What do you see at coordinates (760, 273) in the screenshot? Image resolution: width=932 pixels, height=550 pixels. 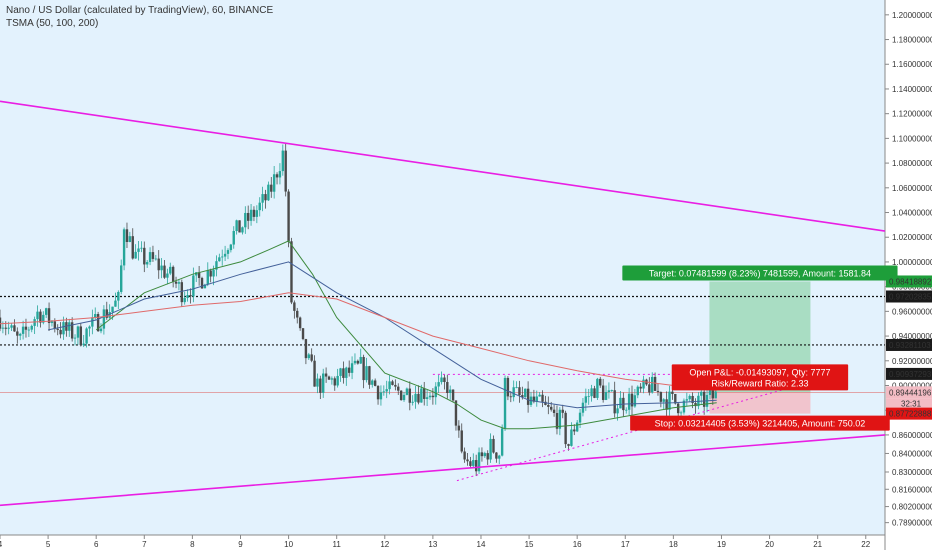 I see `target-label` at bounding box center [760, 273].